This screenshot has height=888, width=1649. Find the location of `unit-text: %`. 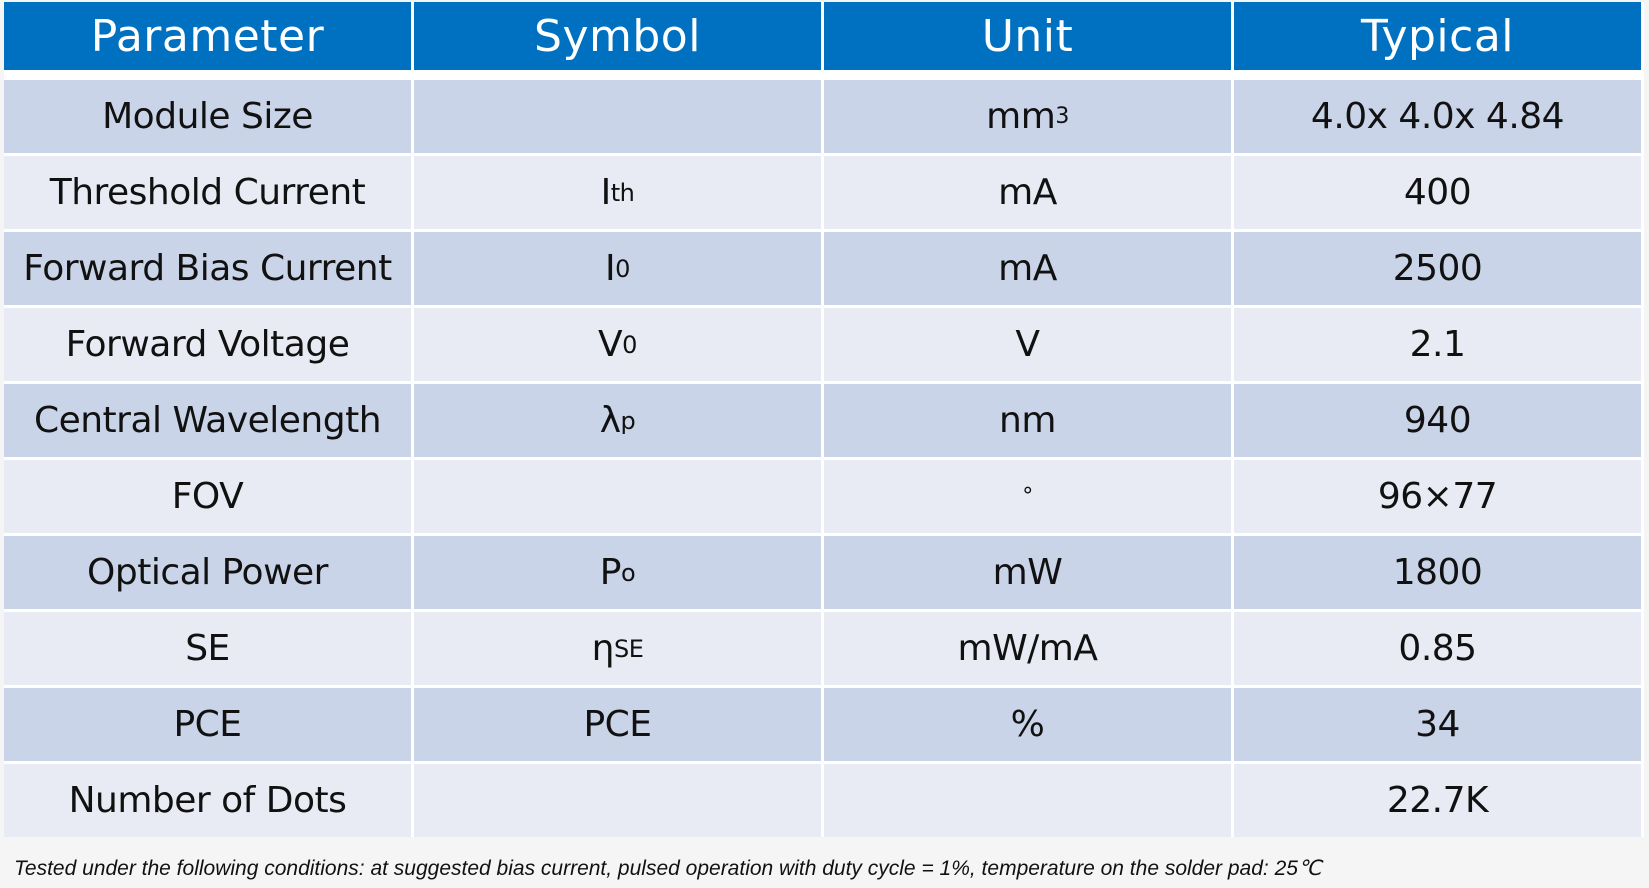

unit-text: % is located at coordinates (1027, 724).